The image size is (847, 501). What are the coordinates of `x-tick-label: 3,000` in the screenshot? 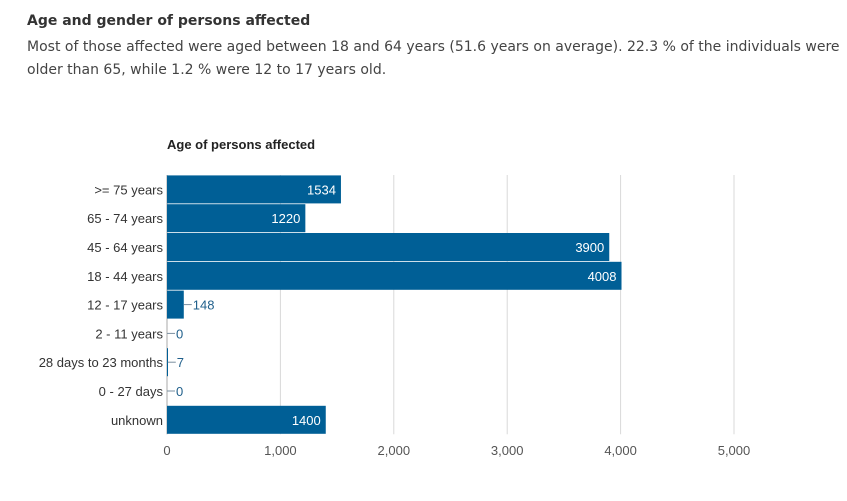 It's located at (507, 450).